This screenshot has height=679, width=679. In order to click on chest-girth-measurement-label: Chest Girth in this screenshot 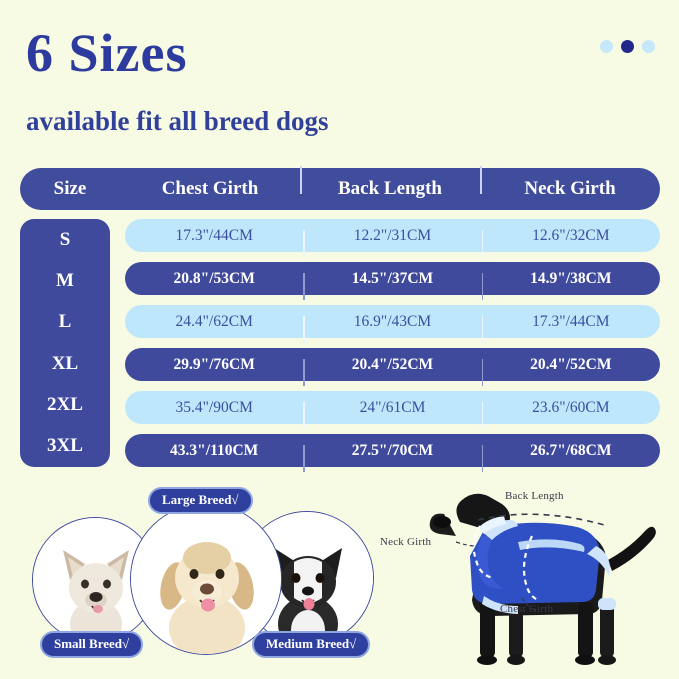, I will do `click(527, 609)`.